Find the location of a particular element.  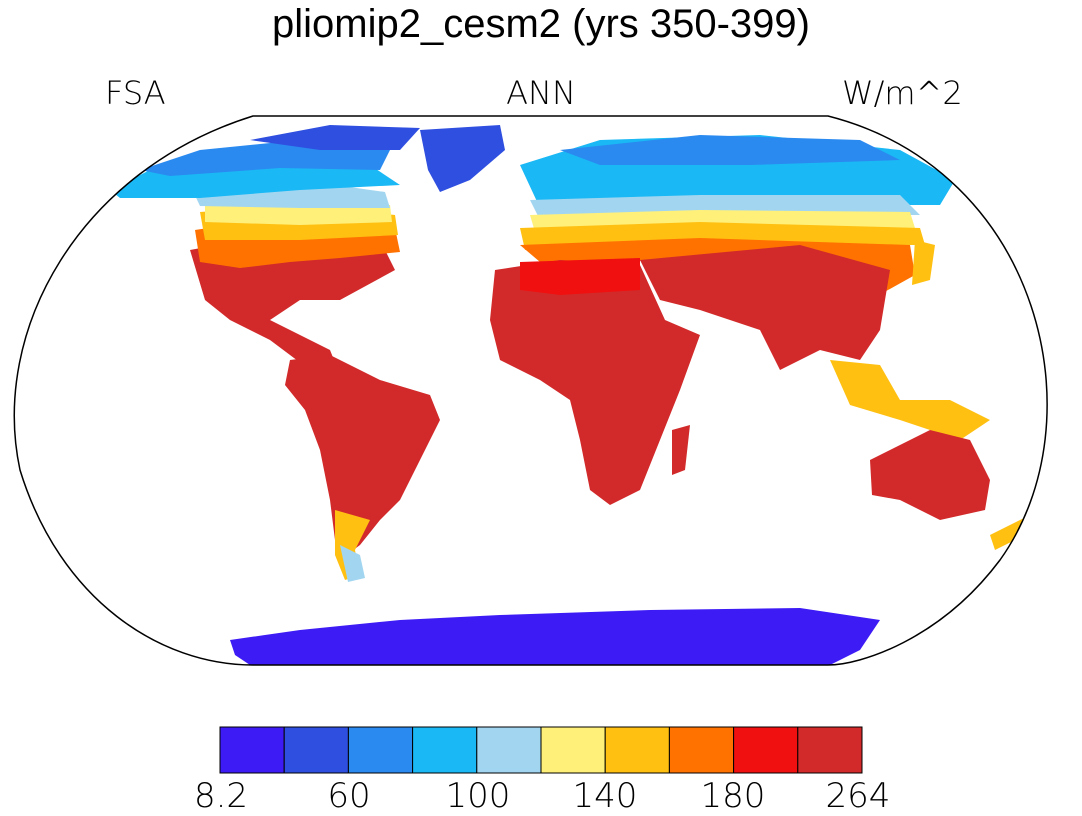

south-america is located at coordinates (362, 457).